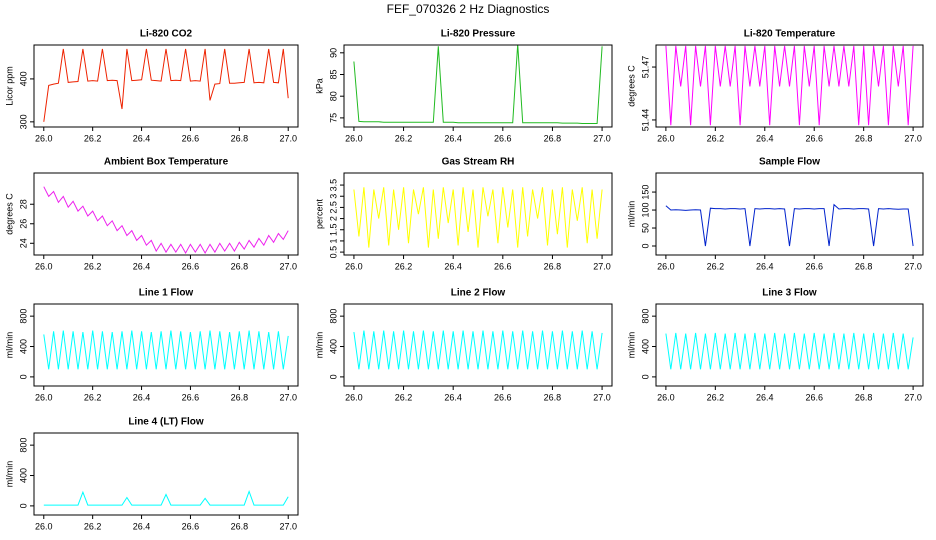 The width and height of the screenshot is (936, 540). Describe the element at coordinates (789, 162) in the screenshot. I see `panel-title: Sample Flow` at that location.